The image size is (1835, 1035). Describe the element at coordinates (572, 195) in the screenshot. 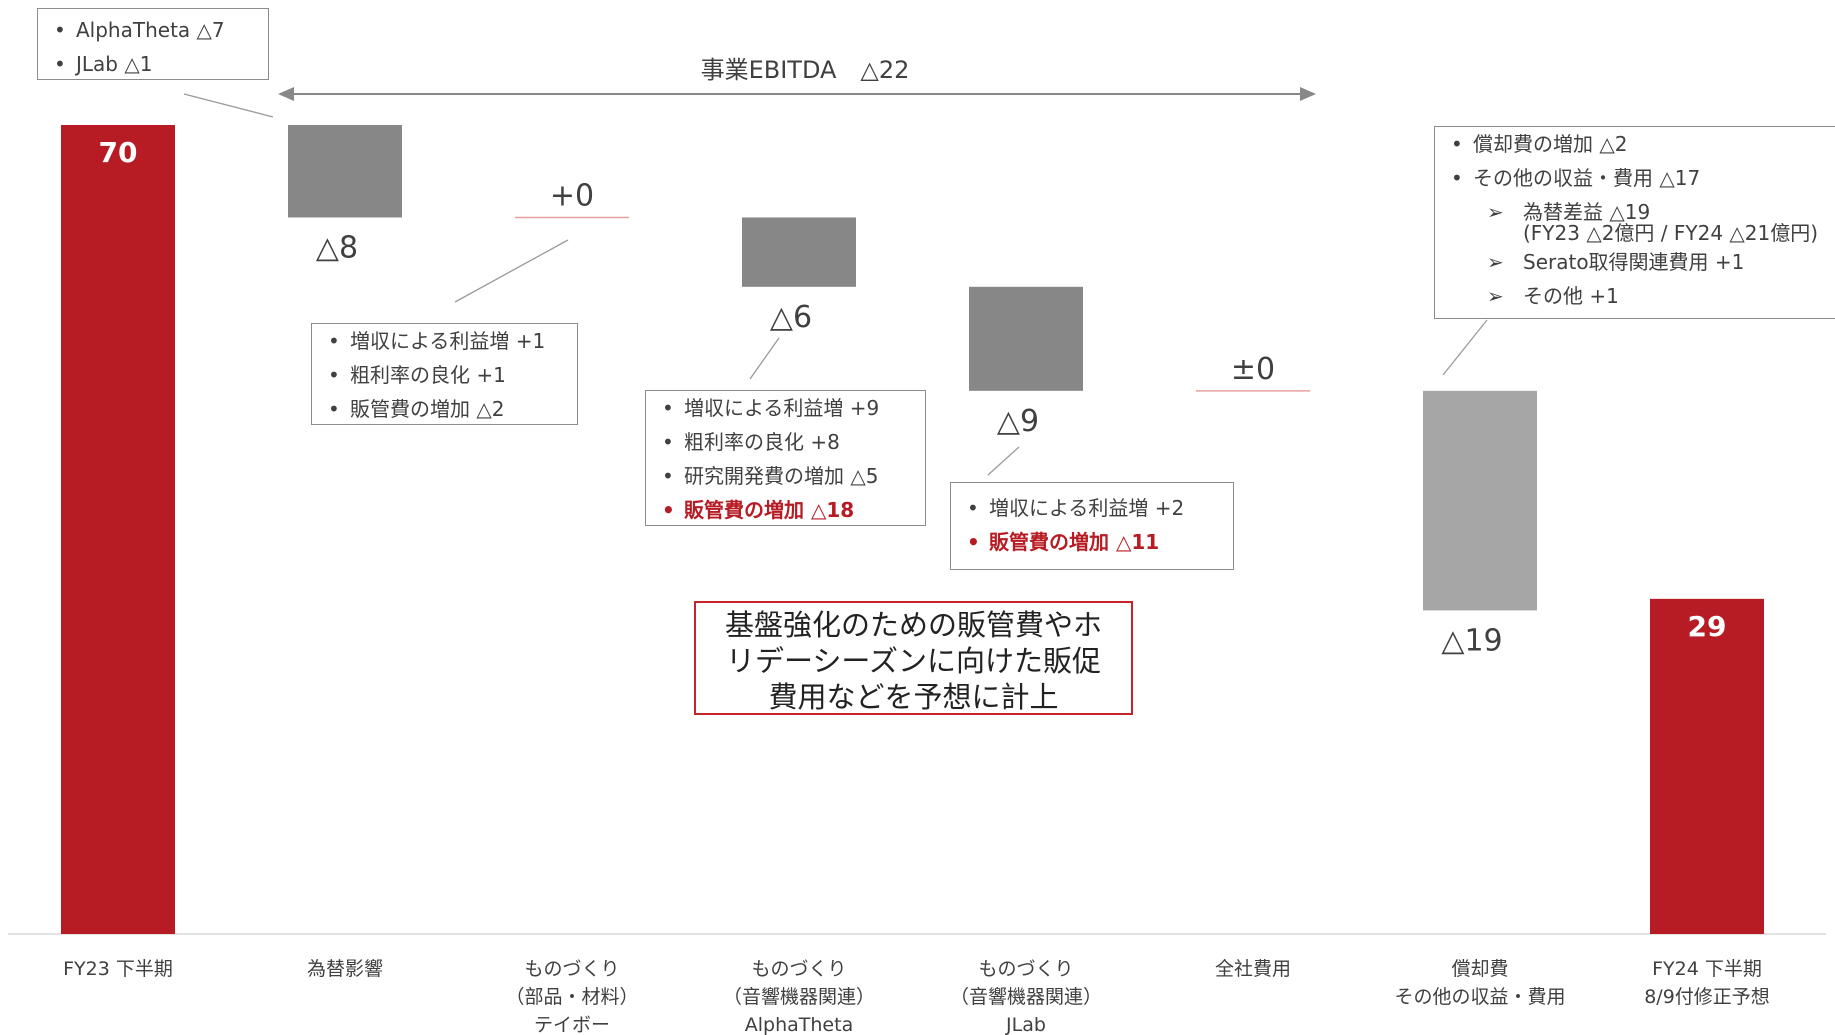

I see `bar-value-label: +0` at that location.